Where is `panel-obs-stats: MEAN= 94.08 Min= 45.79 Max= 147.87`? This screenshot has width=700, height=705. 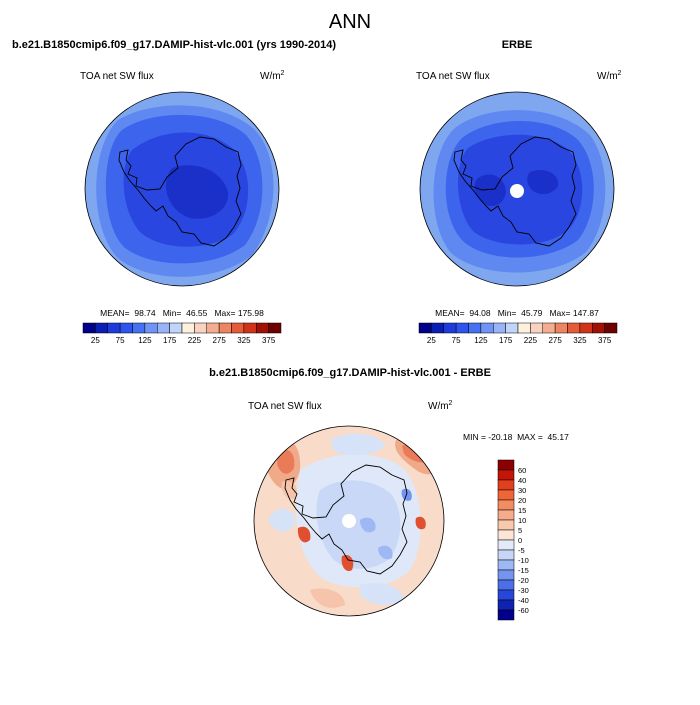 panel-obs-stats: MEAN= 94.08 Min= 45.79 Max= 147.87 is located at coordinates (517, 313).